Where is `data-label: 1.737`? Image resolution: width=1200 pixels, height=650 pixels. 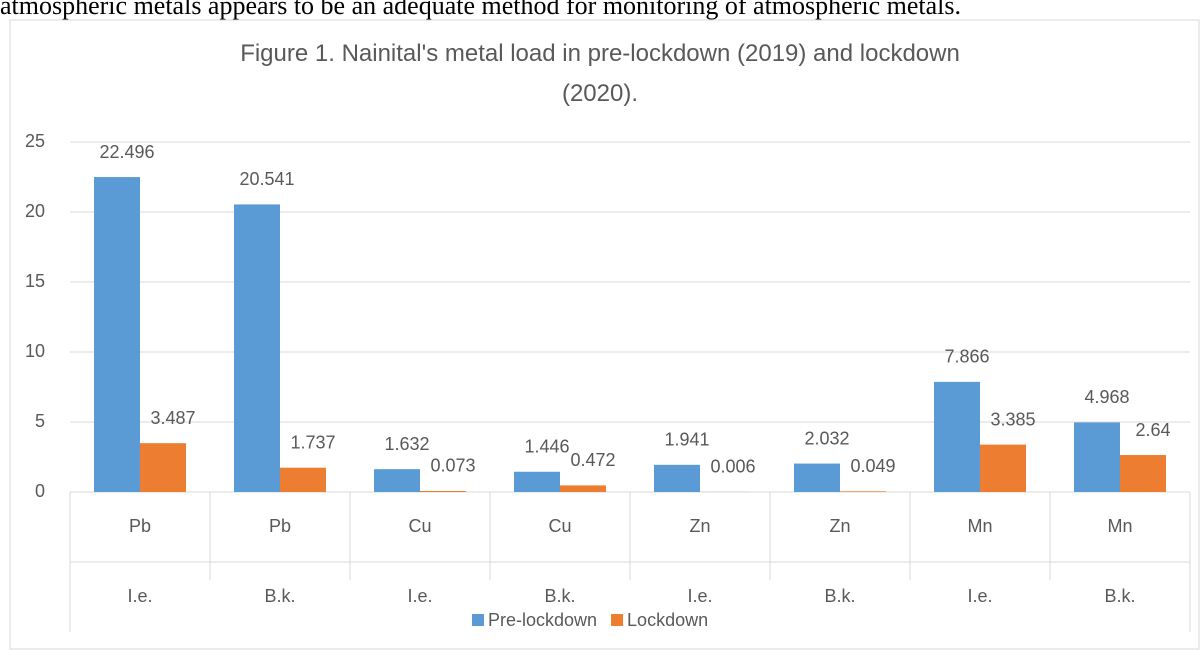
data-label: 1.737 is located at coordinates (312, 442).